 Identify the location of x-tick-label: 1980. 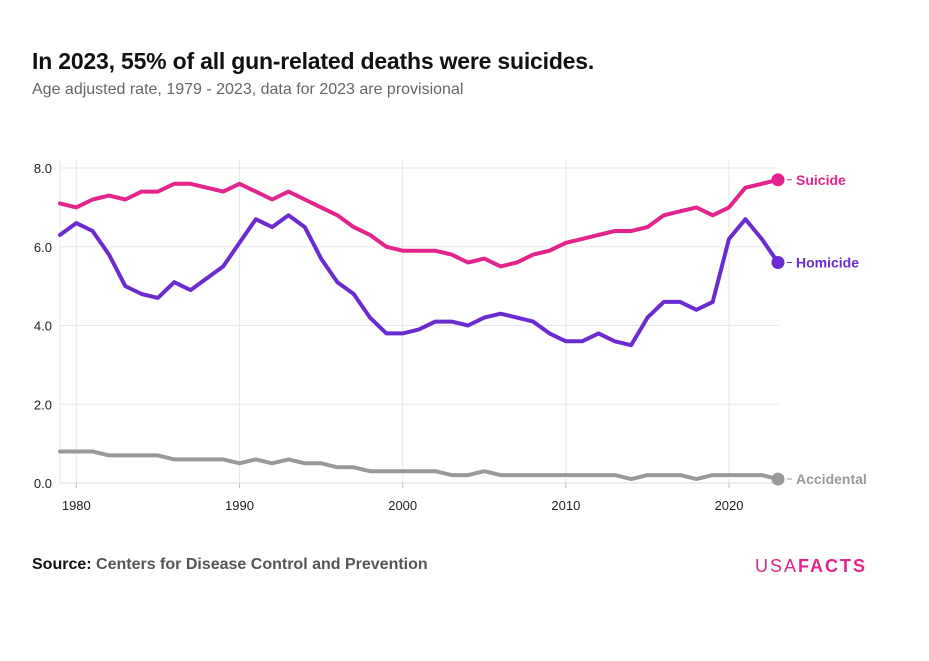
(76, 505).